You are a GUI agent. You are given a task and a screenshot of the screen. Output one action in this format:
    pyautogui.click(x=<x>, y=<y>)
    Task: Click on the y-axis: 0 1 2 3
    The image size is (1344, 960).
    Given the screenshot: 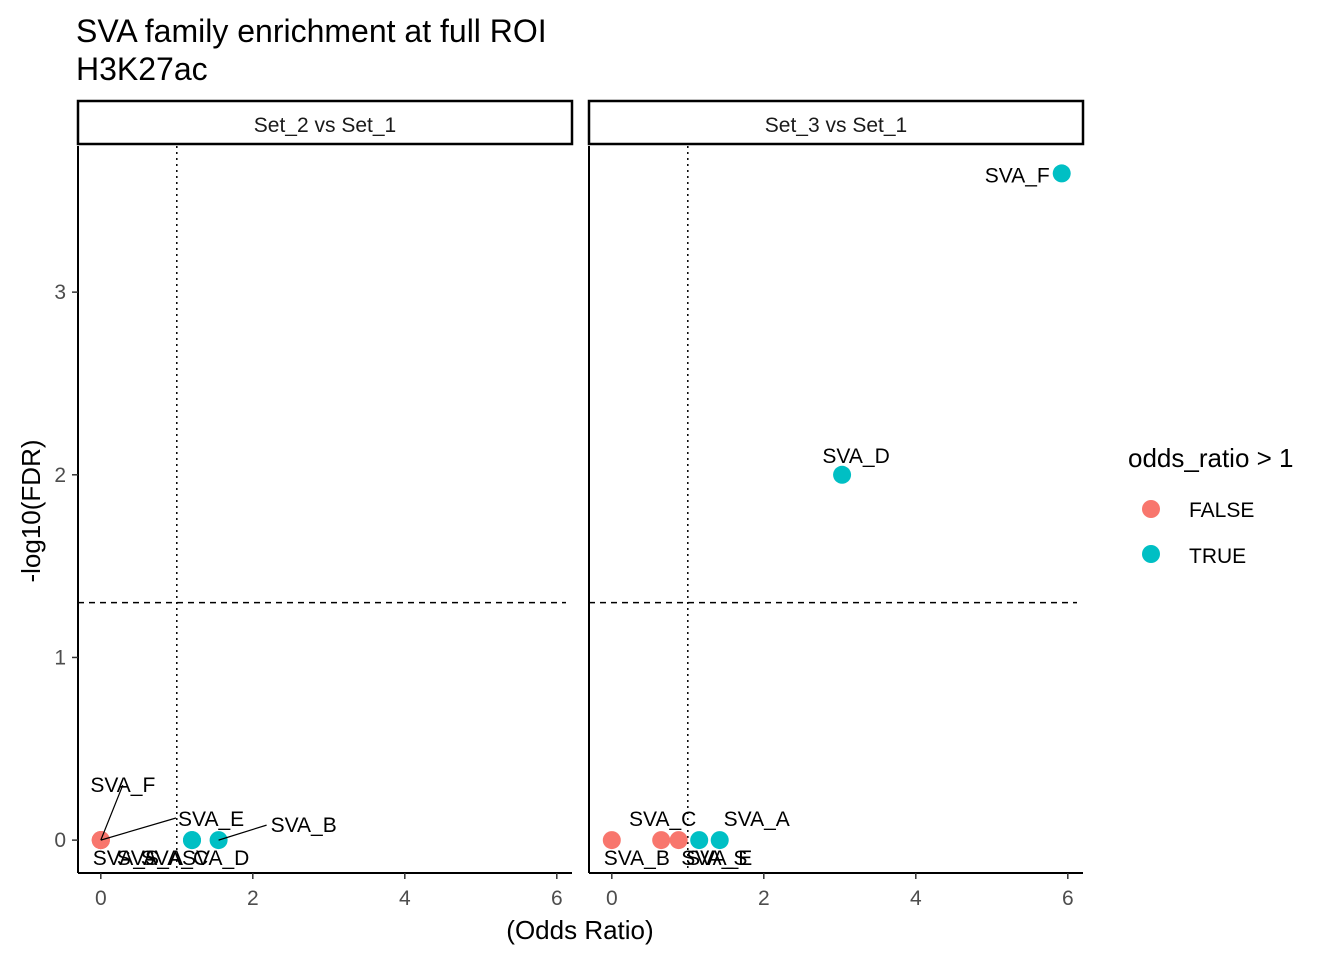 What is the action you would take?
    pyautogui.click(x=66, y=566)
    